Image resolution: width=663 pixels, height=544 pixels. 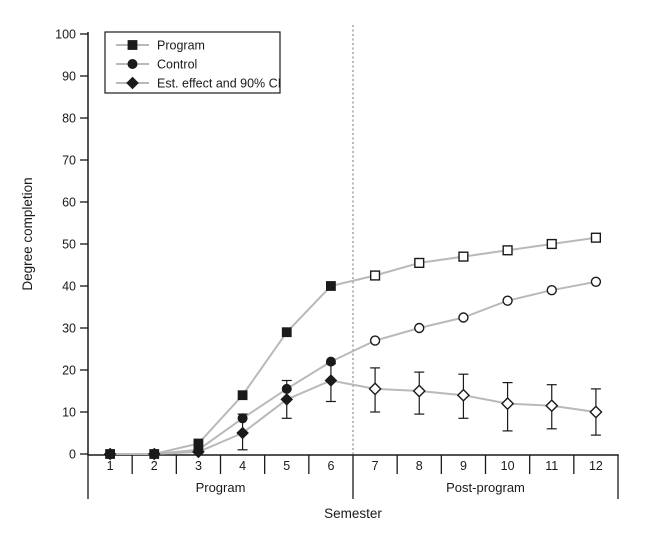 I want to click on legend-label-control: Control, so click(x=177, y=64).